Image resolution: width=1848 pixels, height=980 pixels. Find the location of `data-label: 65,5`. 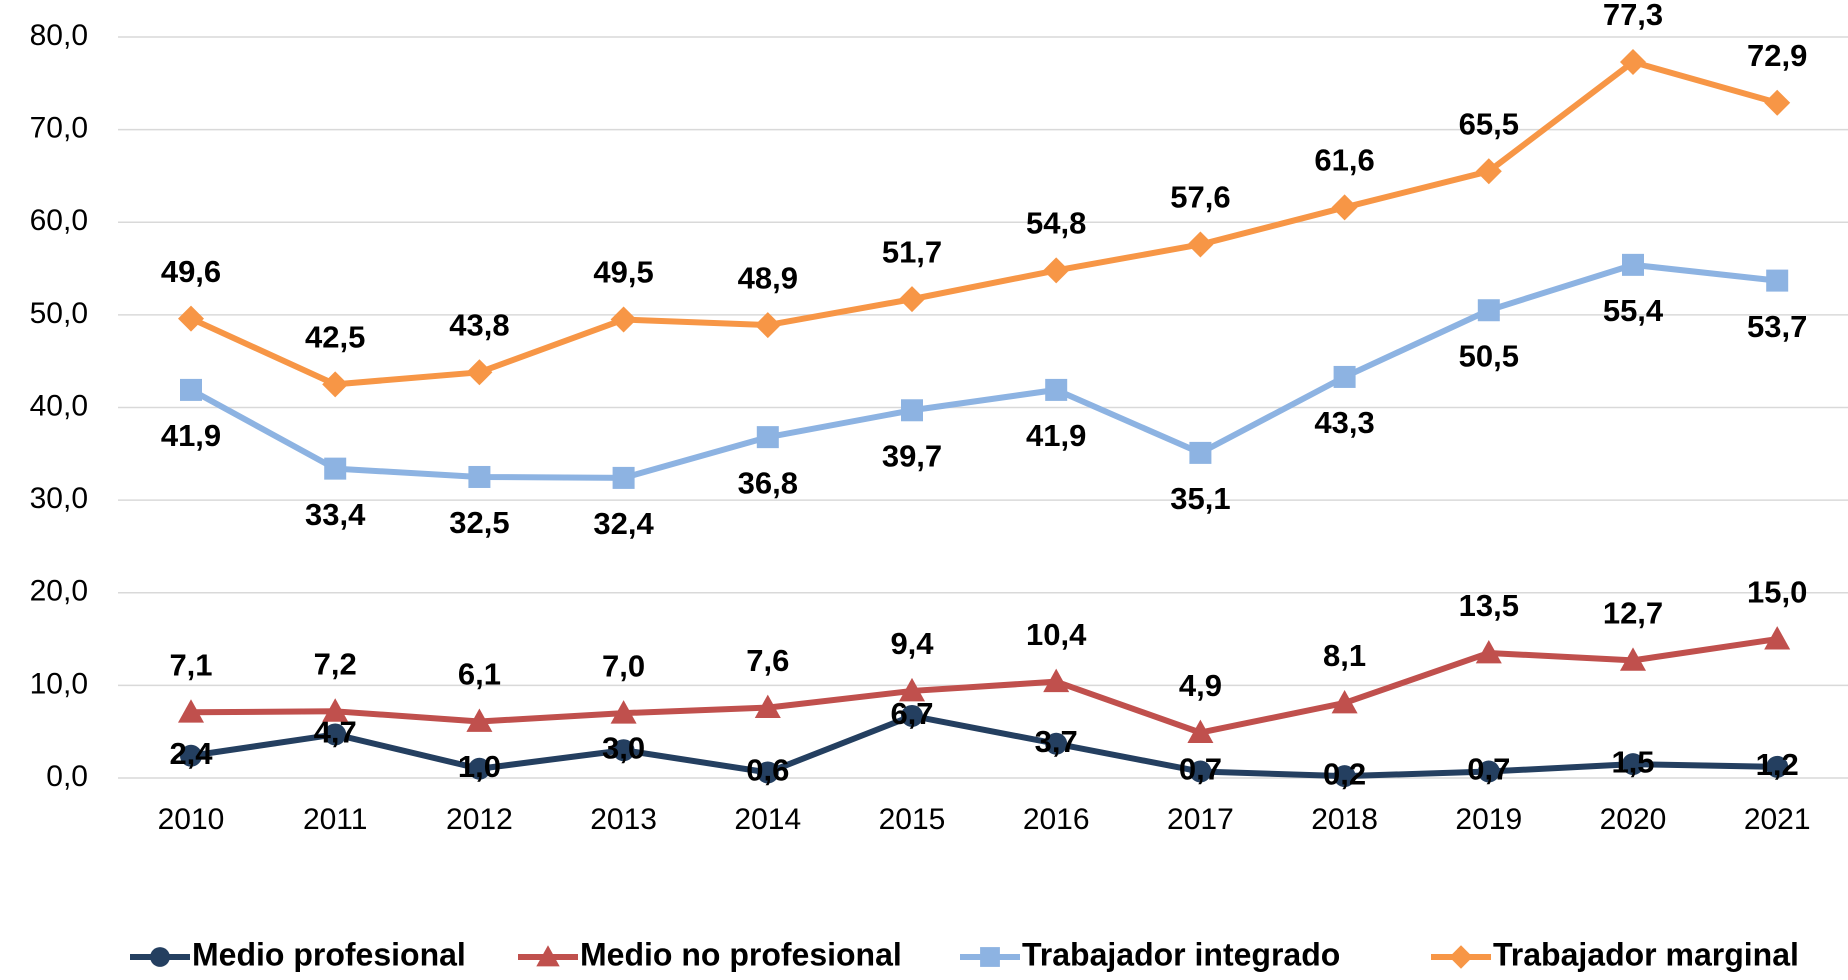

data-label: 65,5 is located at coordinates (1489, 123).